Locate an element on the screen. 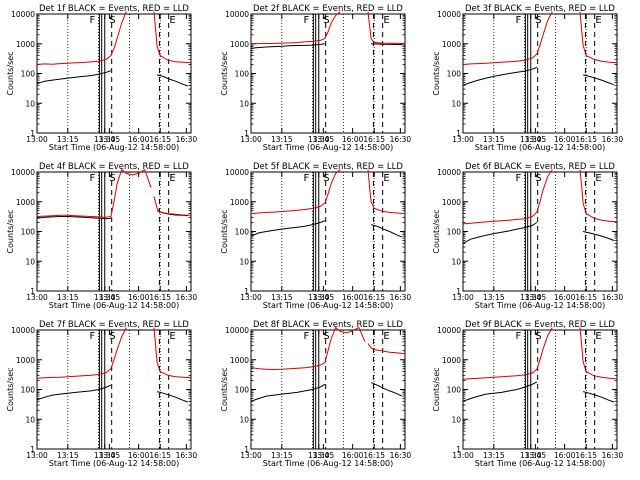  y-tick-label: 10 is located at coordinates (30, 419).